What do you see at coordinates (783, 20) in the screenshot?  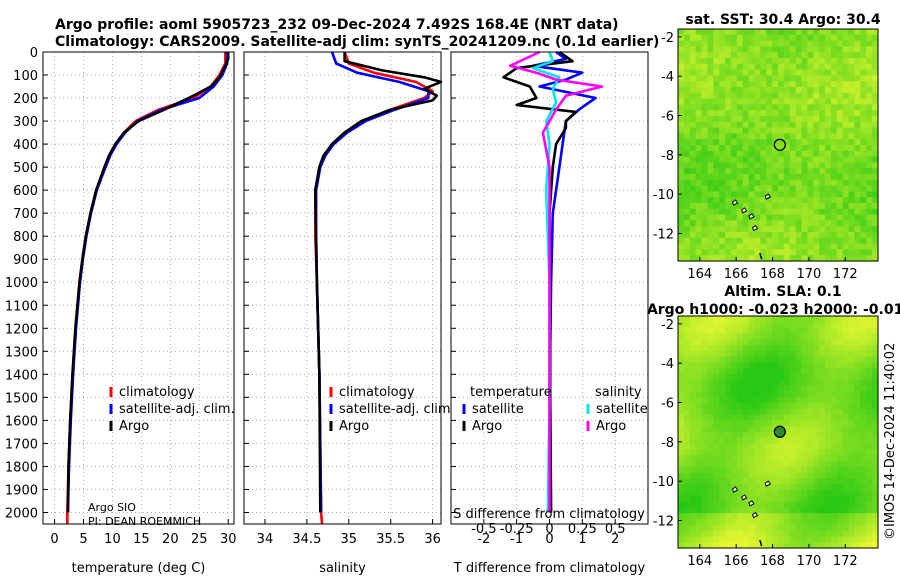 I see `map-title: sat. SST: 30.4 Argo: 30.4` at bounding box center [783, 20].